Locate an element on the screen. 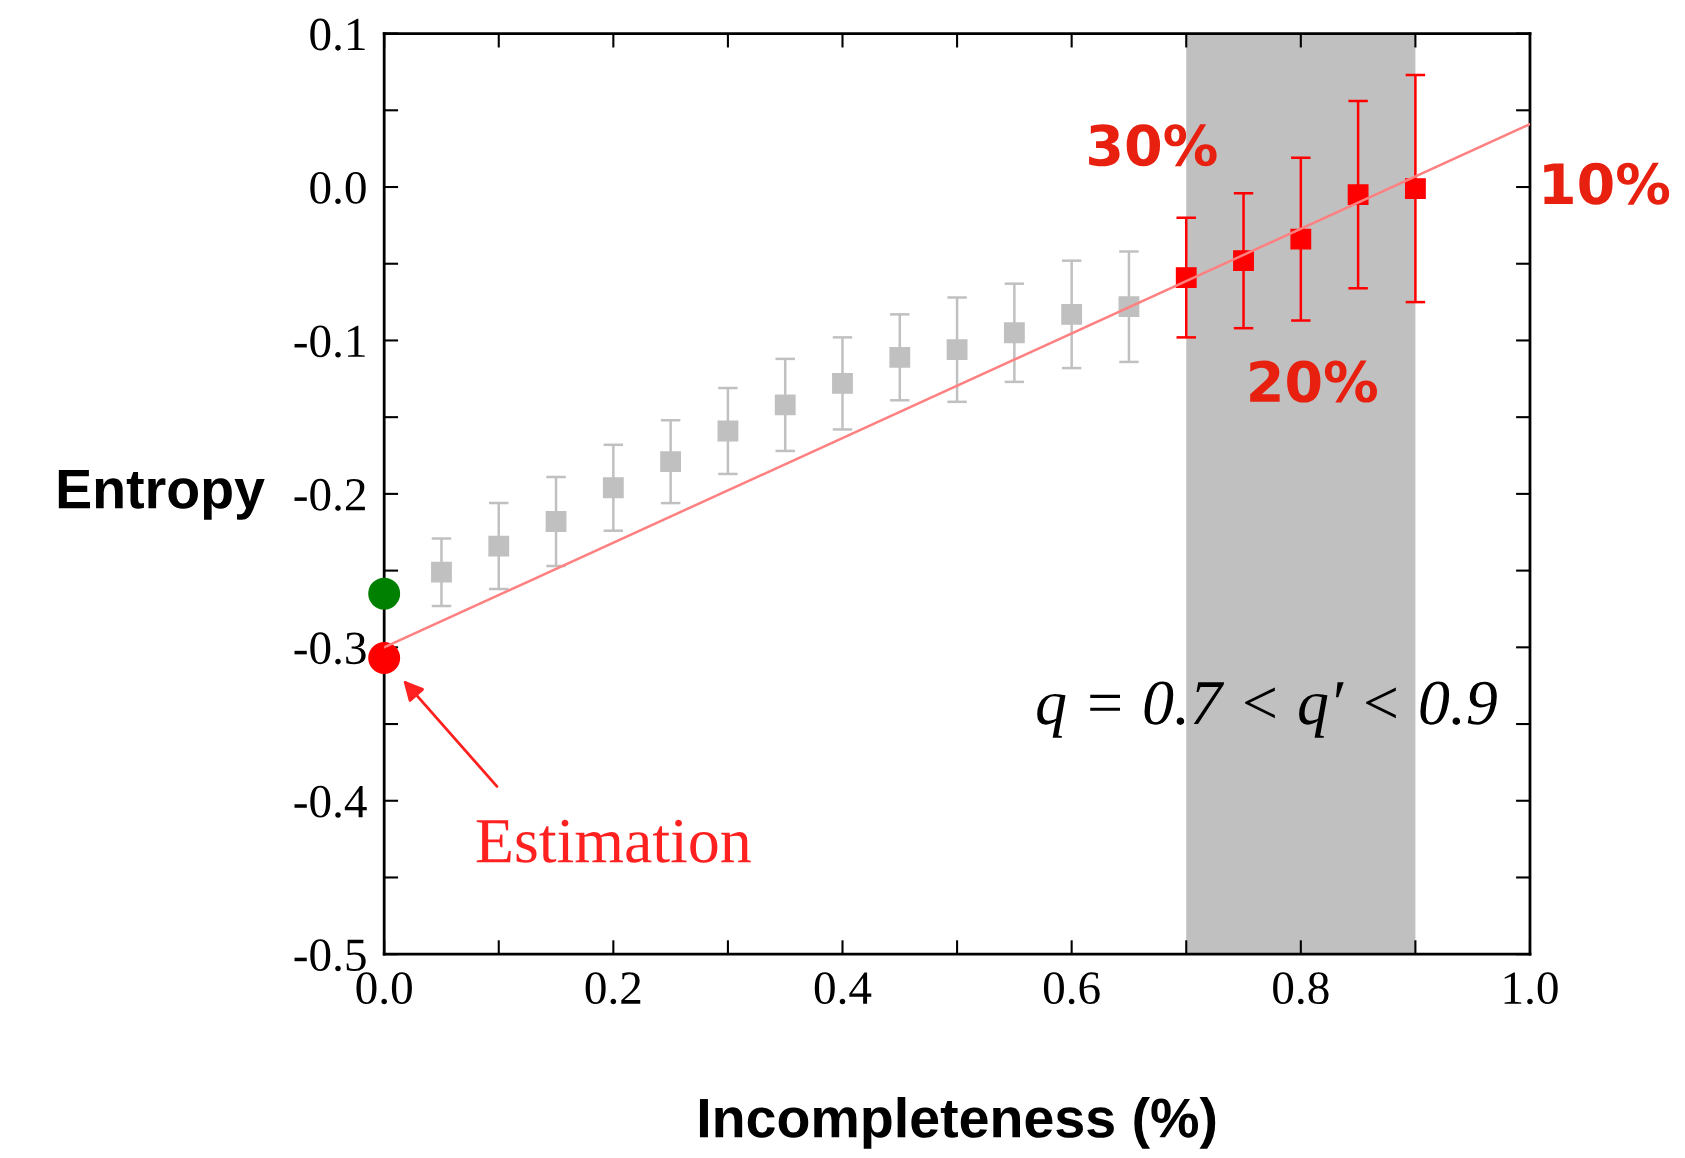 Image resolution: width=1685 pixels, height=1158 pixels. y-tick-label: 0.1 is located at coordinates (337, 34).